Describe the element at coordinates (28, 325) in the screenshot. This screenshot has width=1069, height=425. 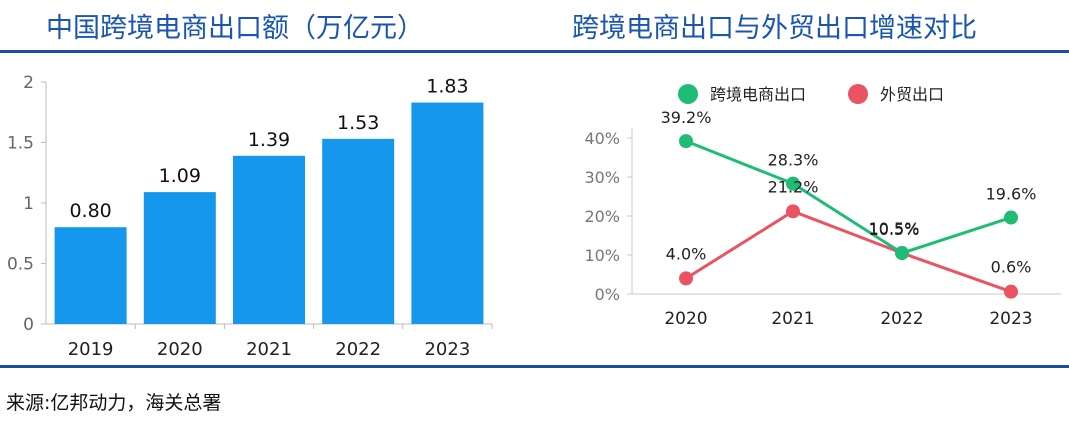
I see `y-tick-label: 0` at that location.